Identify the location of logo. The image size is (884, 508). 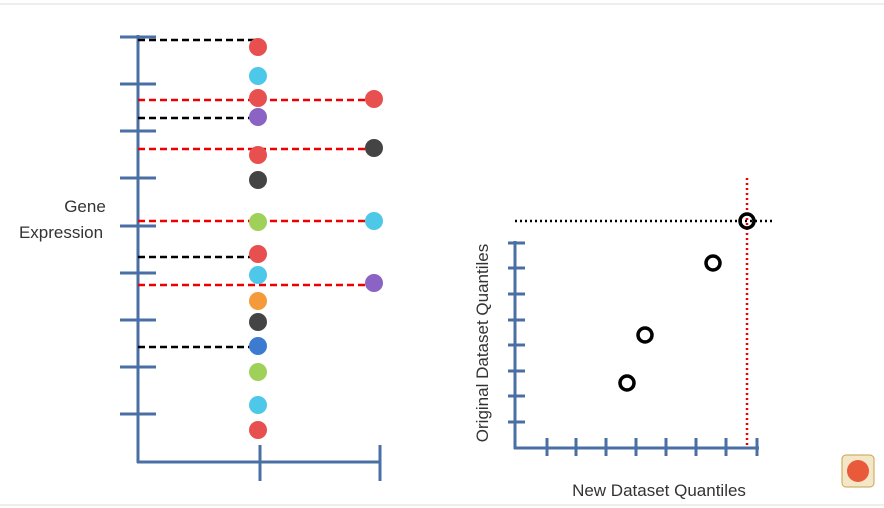
(858, 471).